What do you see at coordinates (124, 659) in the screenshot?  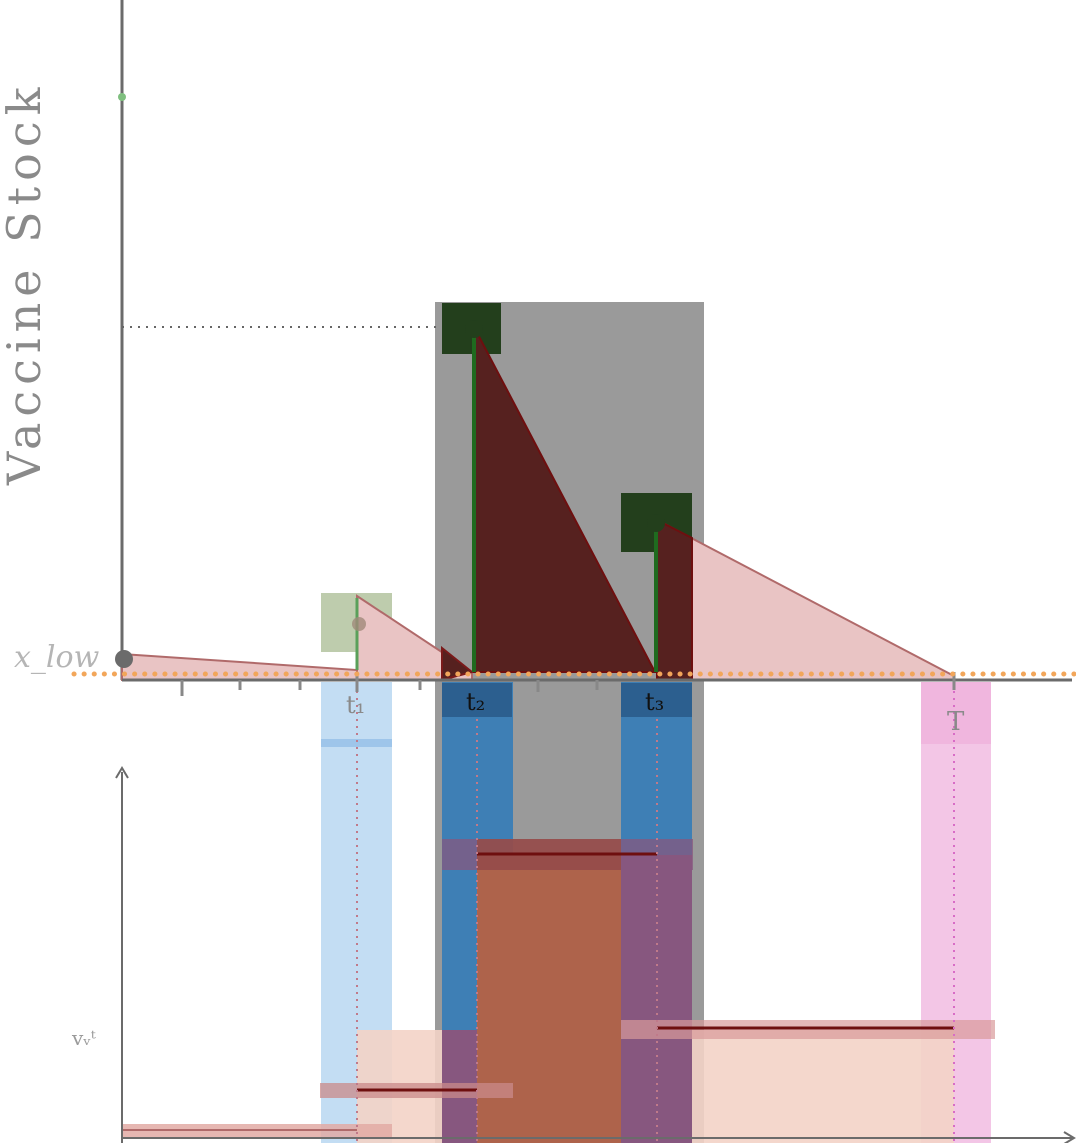 I see `initial-stock-marker` at bounding box center [124, 659].